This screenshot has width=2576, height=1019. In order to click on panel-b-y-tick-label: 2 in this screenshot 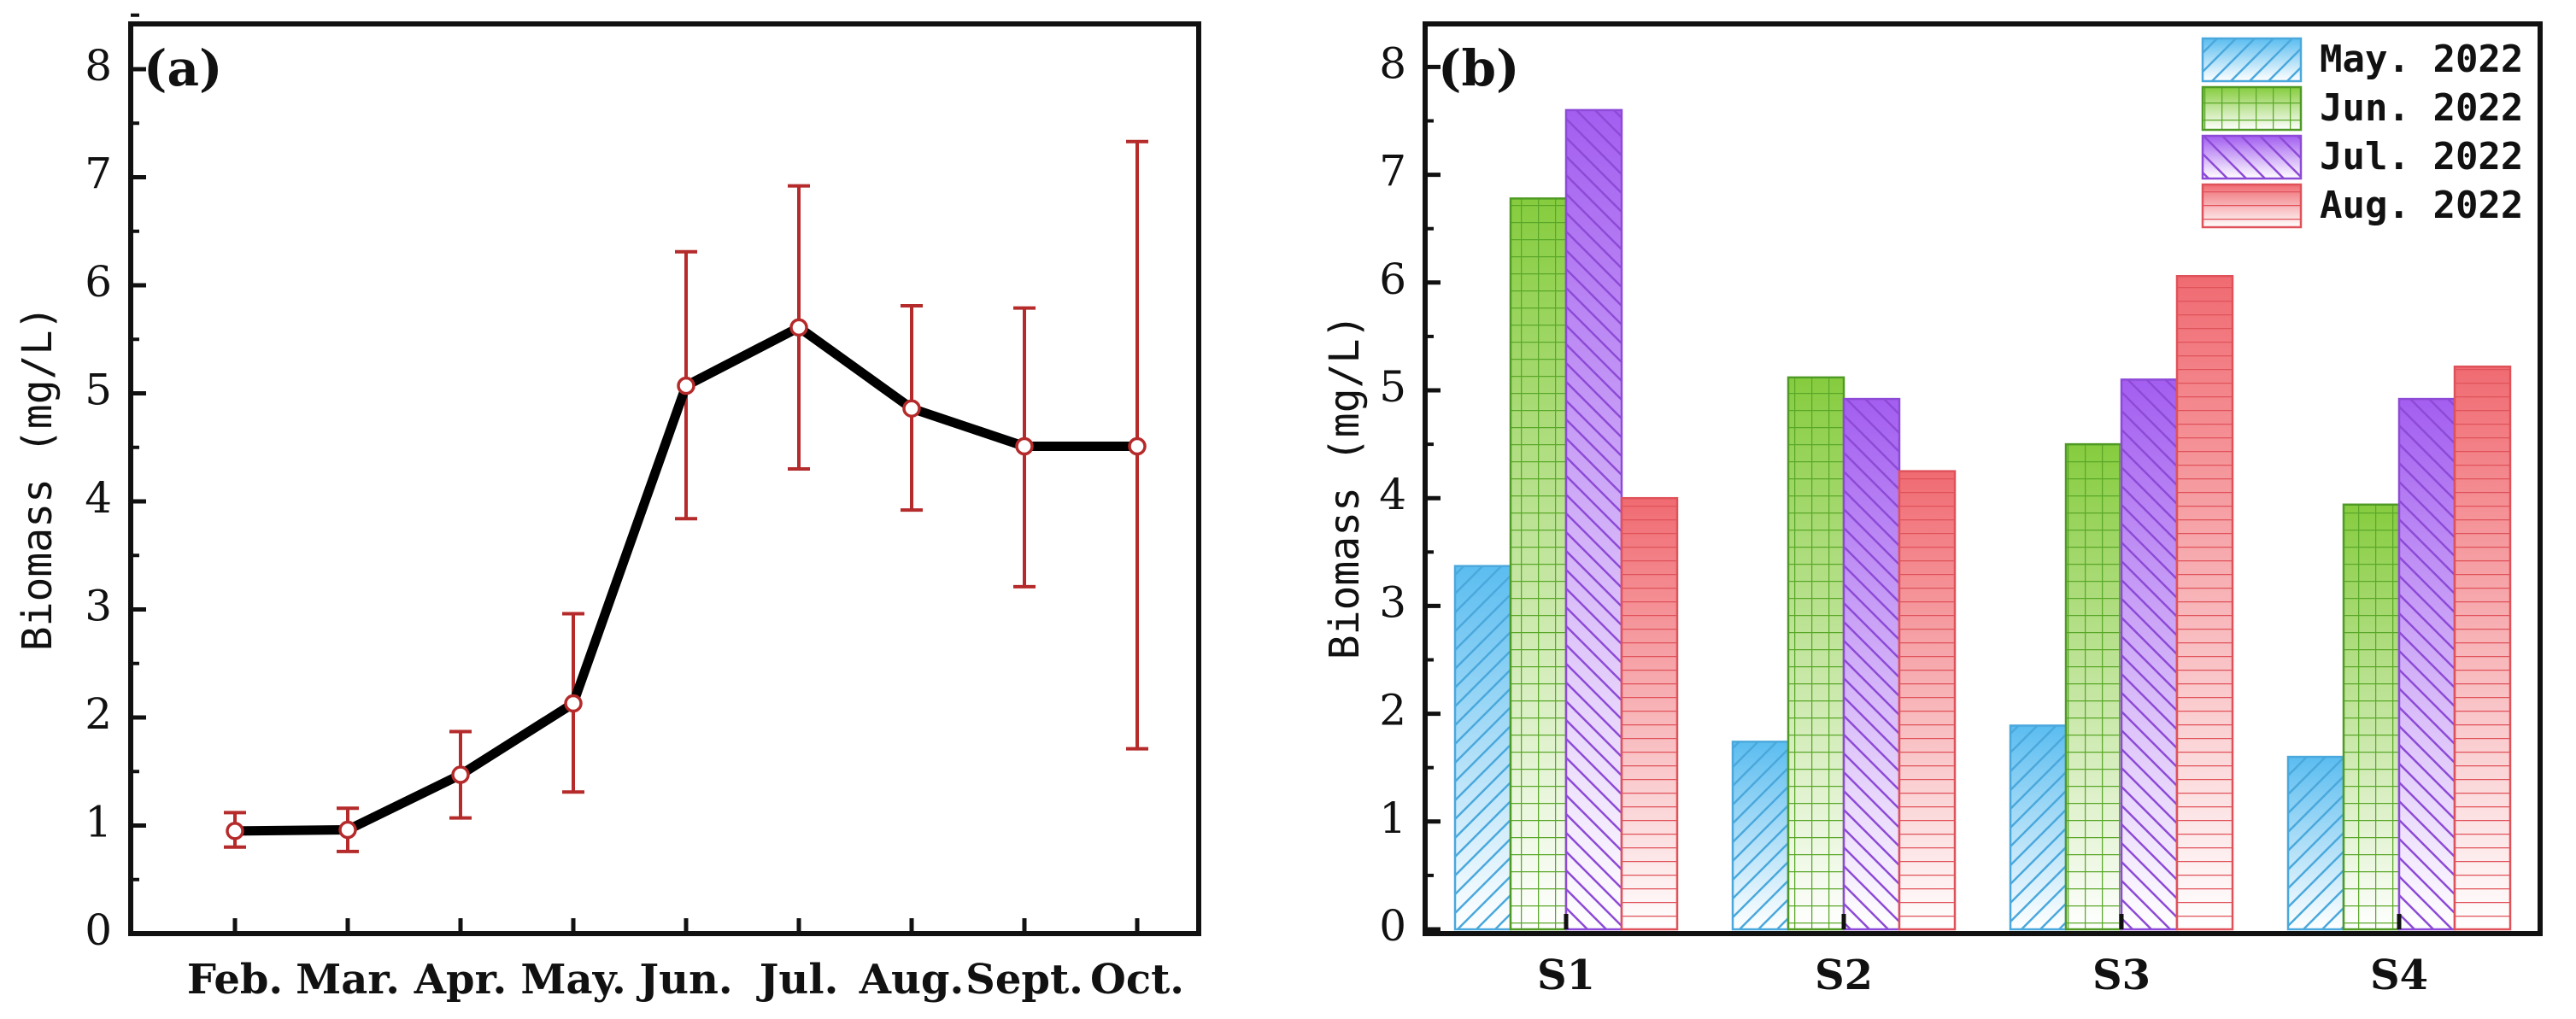, I will do `click(1392, 710)`.